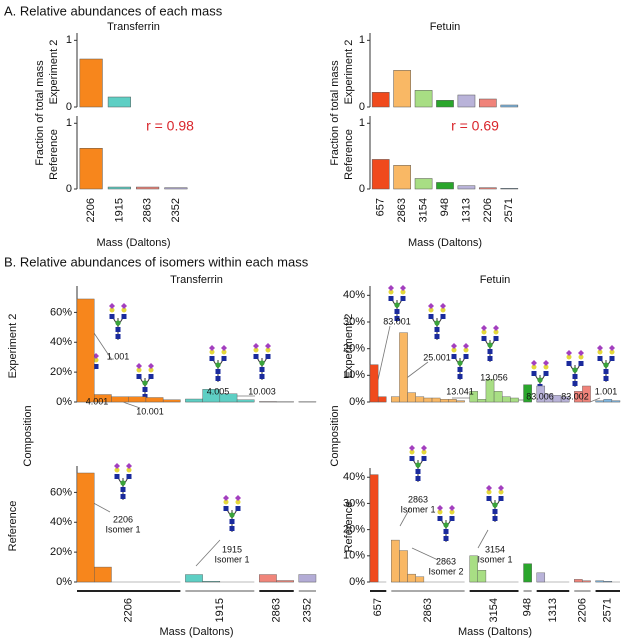  What do you see at coordinates (176, 210) in the screenshot?
I see `x-tick-label: 2352` at bounding box center [176, 210].